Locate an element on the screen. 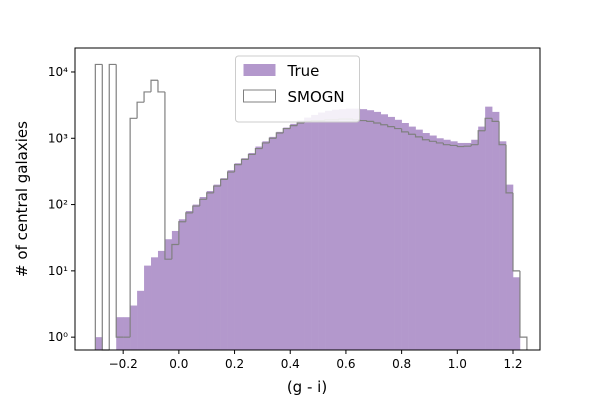 Image resolution: width=600 pixels, height=404 pixels. legend-label: True is located at coordinates (303, 71).